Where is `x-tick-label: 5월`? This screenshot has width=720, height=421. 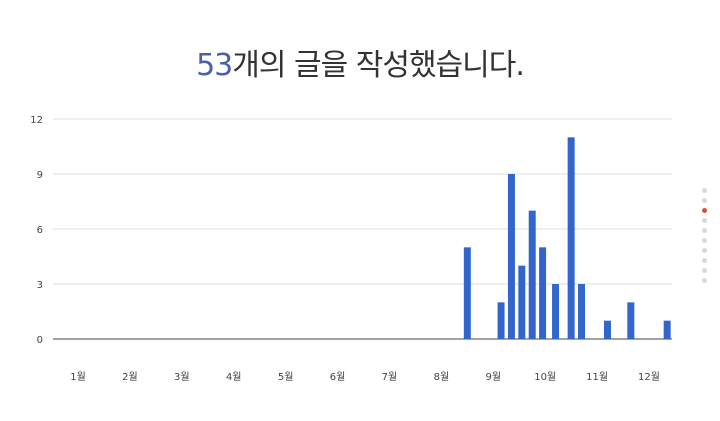 x-tick-label: 5월 is located at coordinates (286, 377).